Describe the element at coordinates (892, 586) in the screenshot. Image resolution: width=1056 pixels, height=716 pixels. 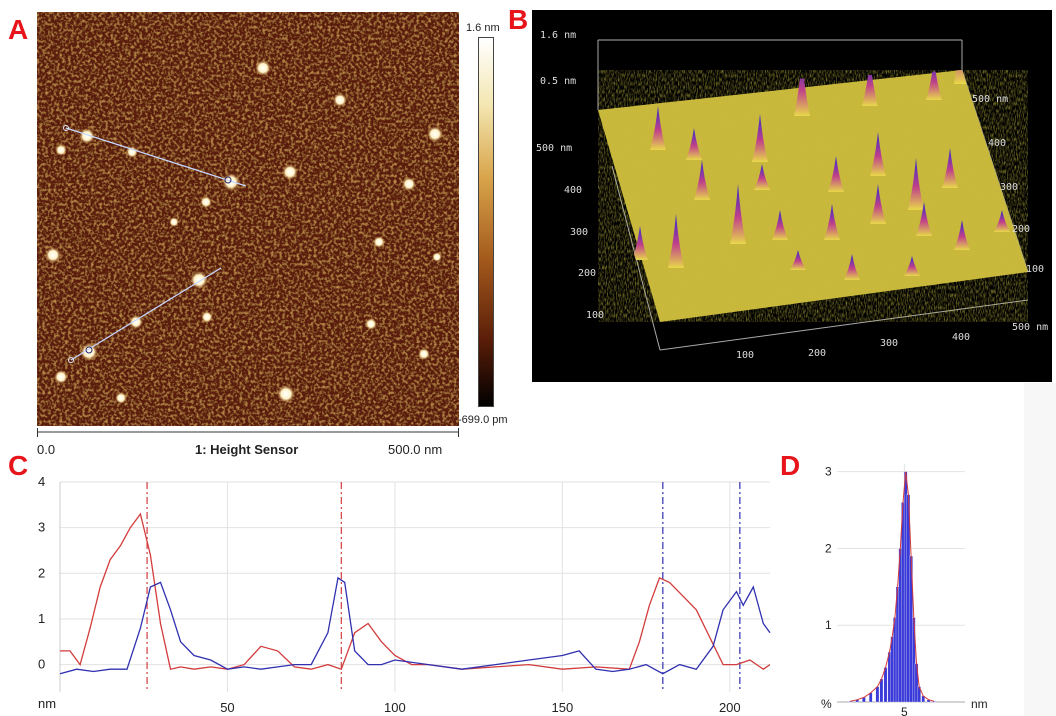
I see `histogram-envelope` at that location.